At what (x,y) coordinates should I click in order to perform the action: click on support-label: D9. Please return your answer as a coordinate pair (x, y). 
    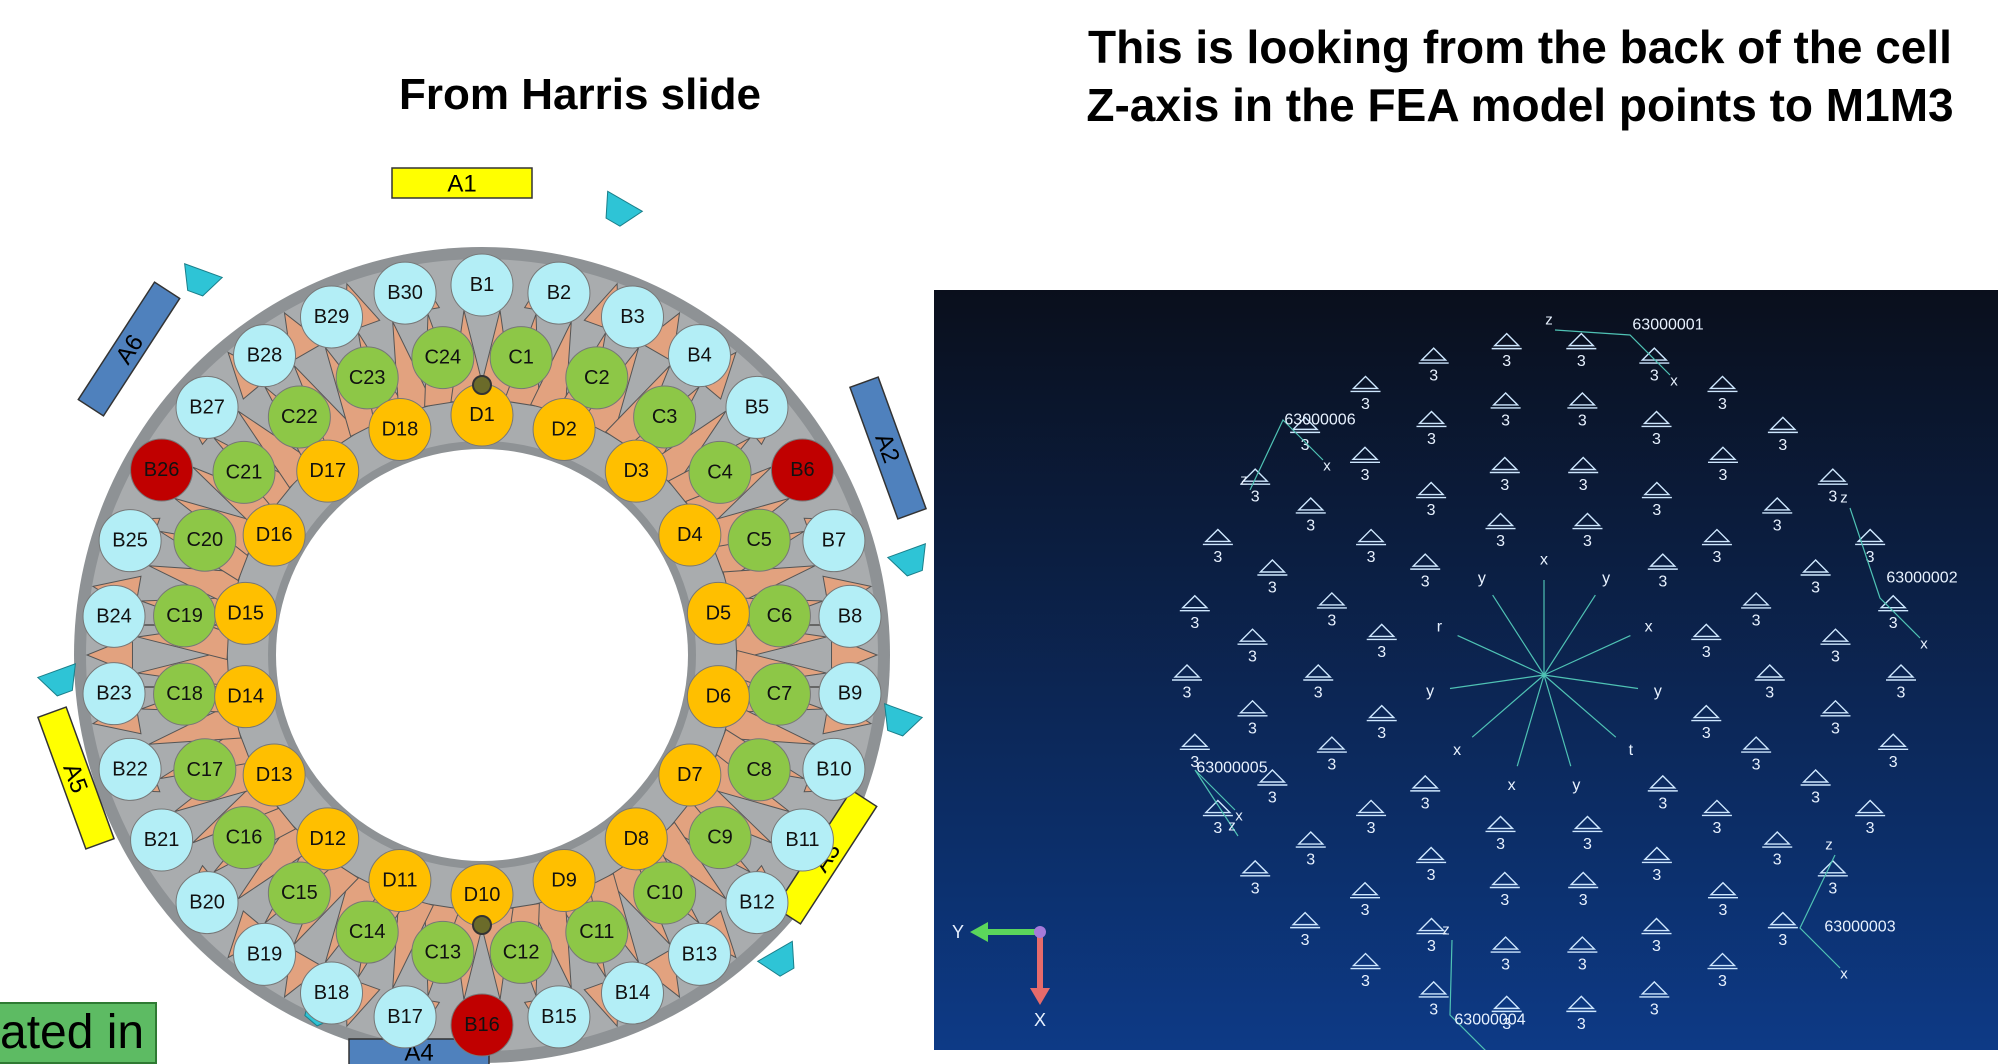
    Looking at the image, I should click on (564, 881).